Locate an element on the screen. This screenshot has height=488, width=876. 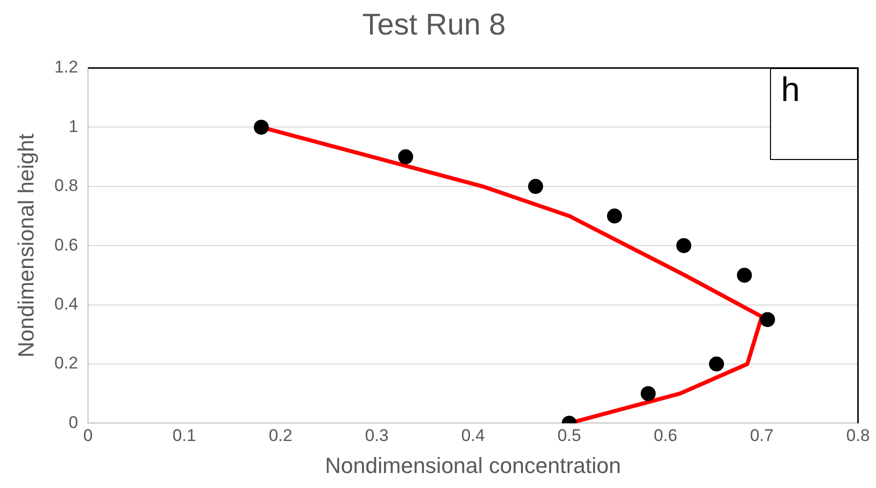
y-tick-label: 0.4 is located at coordinates (66, 304).